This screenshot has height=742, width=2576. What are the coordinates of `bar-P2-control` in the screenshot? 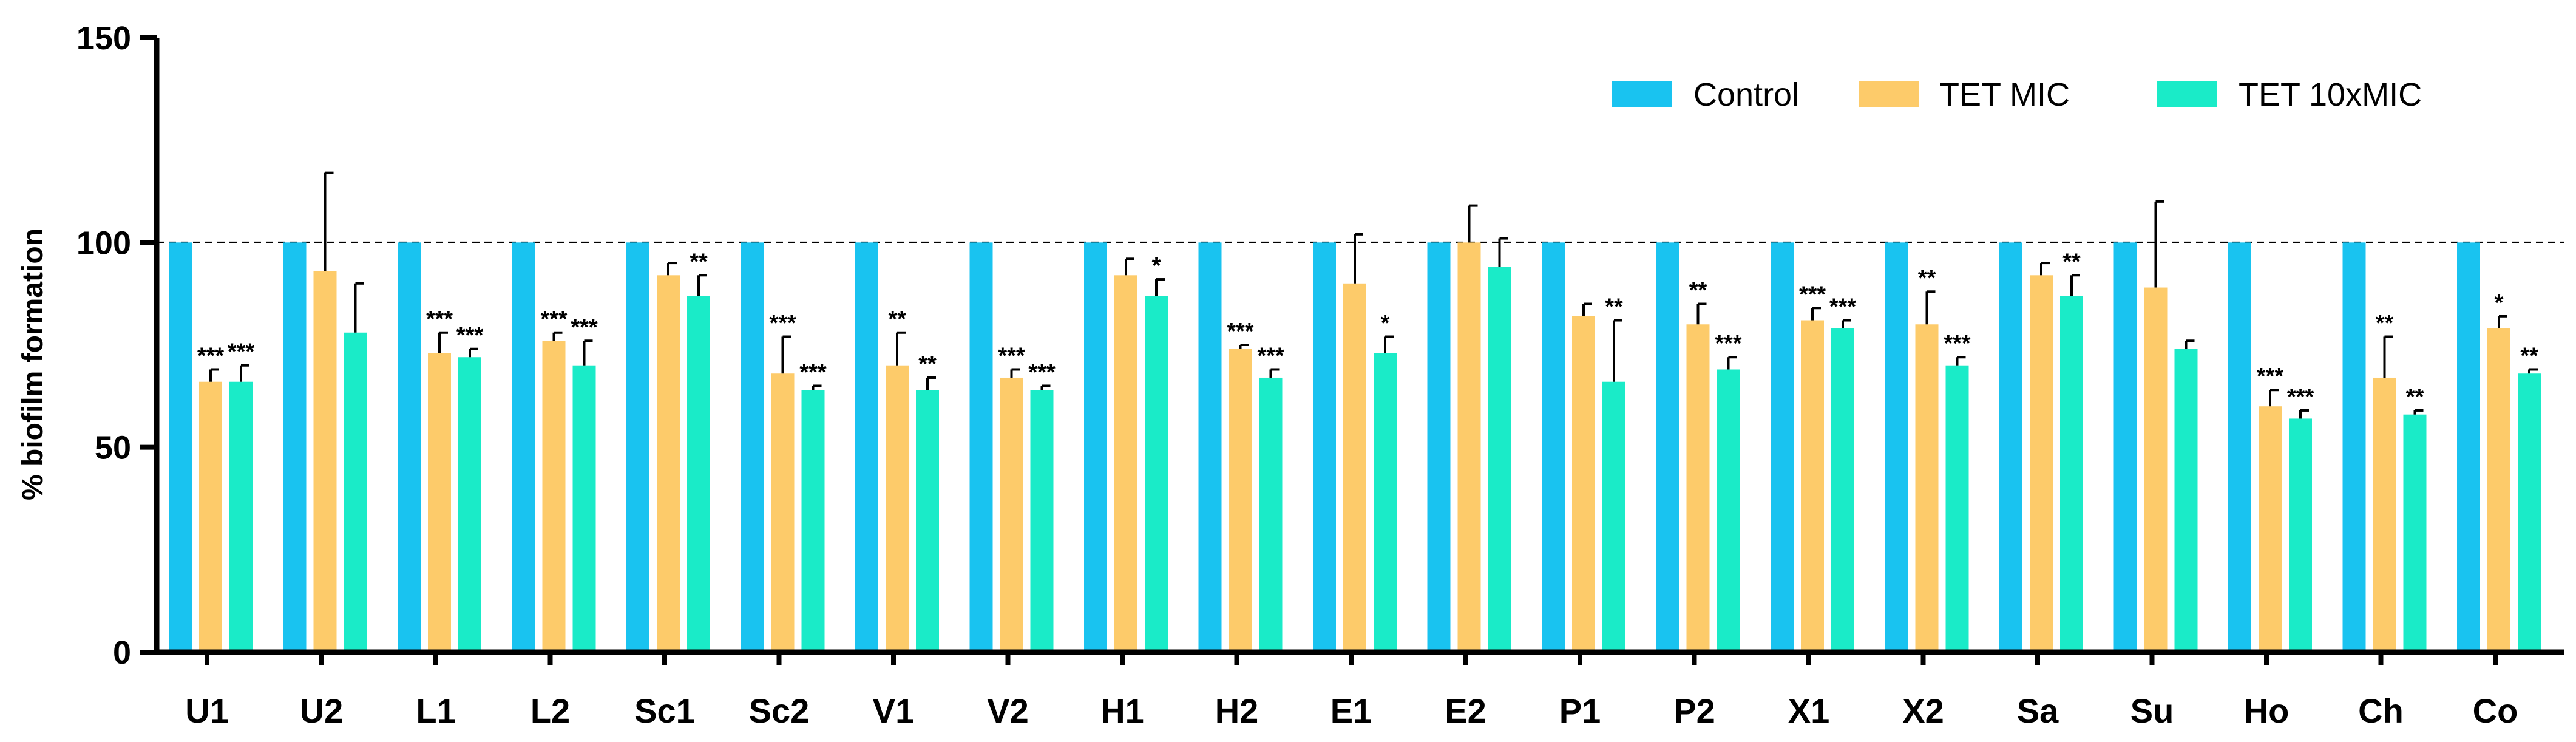 It's located at (1668, 447).